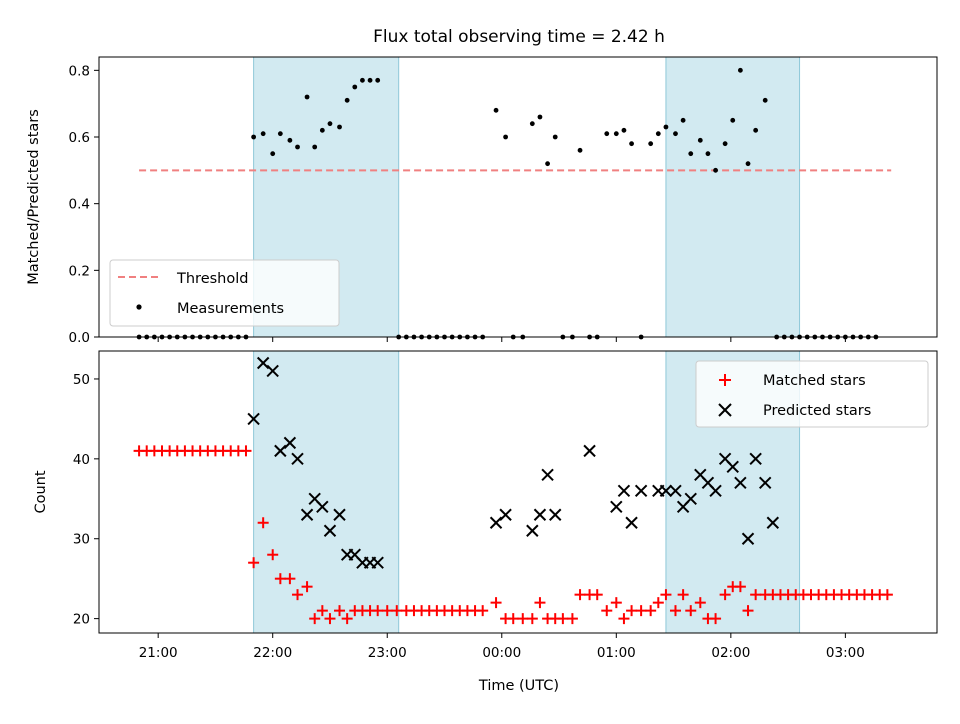 The width and height of the screenshot is (960, 724). What do you see at coordinates (139, 307) in the screenshot?
I see `legend-measurements-swatch` at bounding box center [139, 307].